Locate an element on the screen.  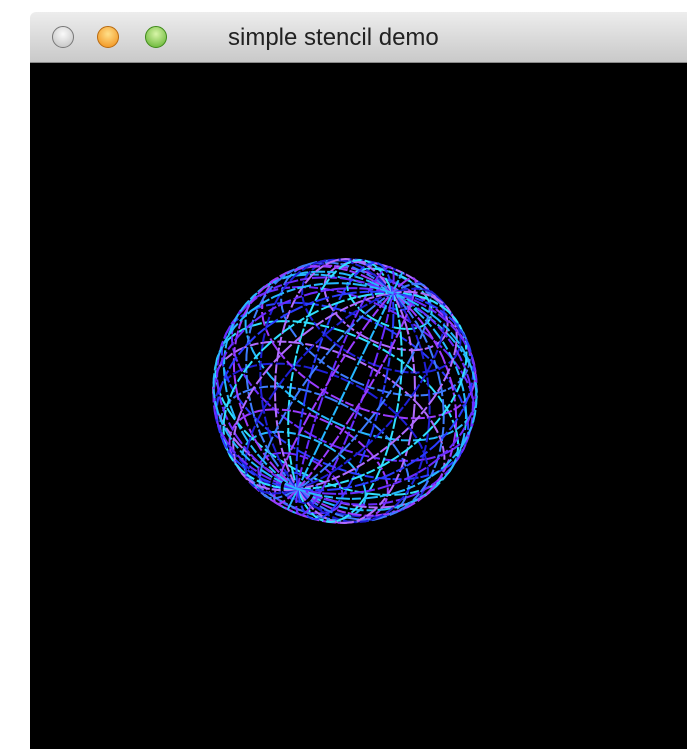
wireframe-line is located at coordinates (345, 391).